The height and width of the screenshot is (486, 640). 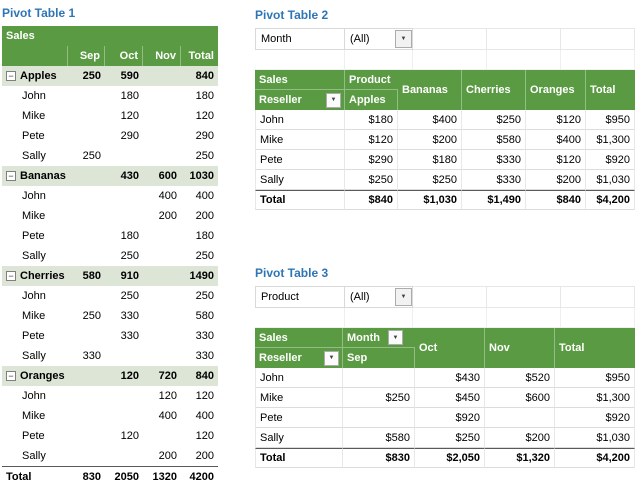 What do you see at coordinates (371, 160) in the screenshot?
I see `value-cell-apples: $290` at bounding box center [371, 160].